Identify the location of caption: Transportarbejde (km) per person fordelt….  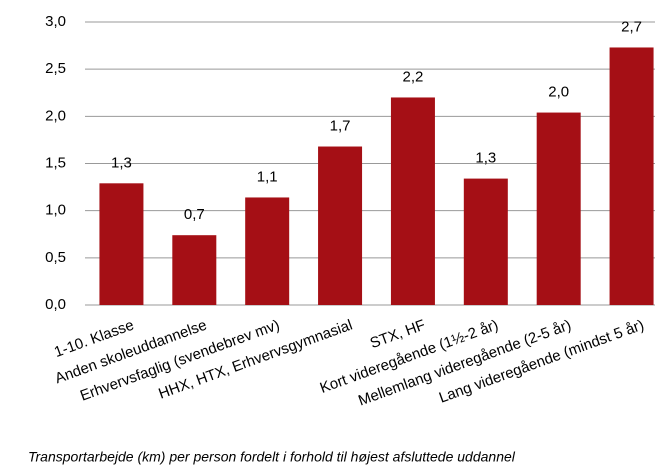
(272, 457).